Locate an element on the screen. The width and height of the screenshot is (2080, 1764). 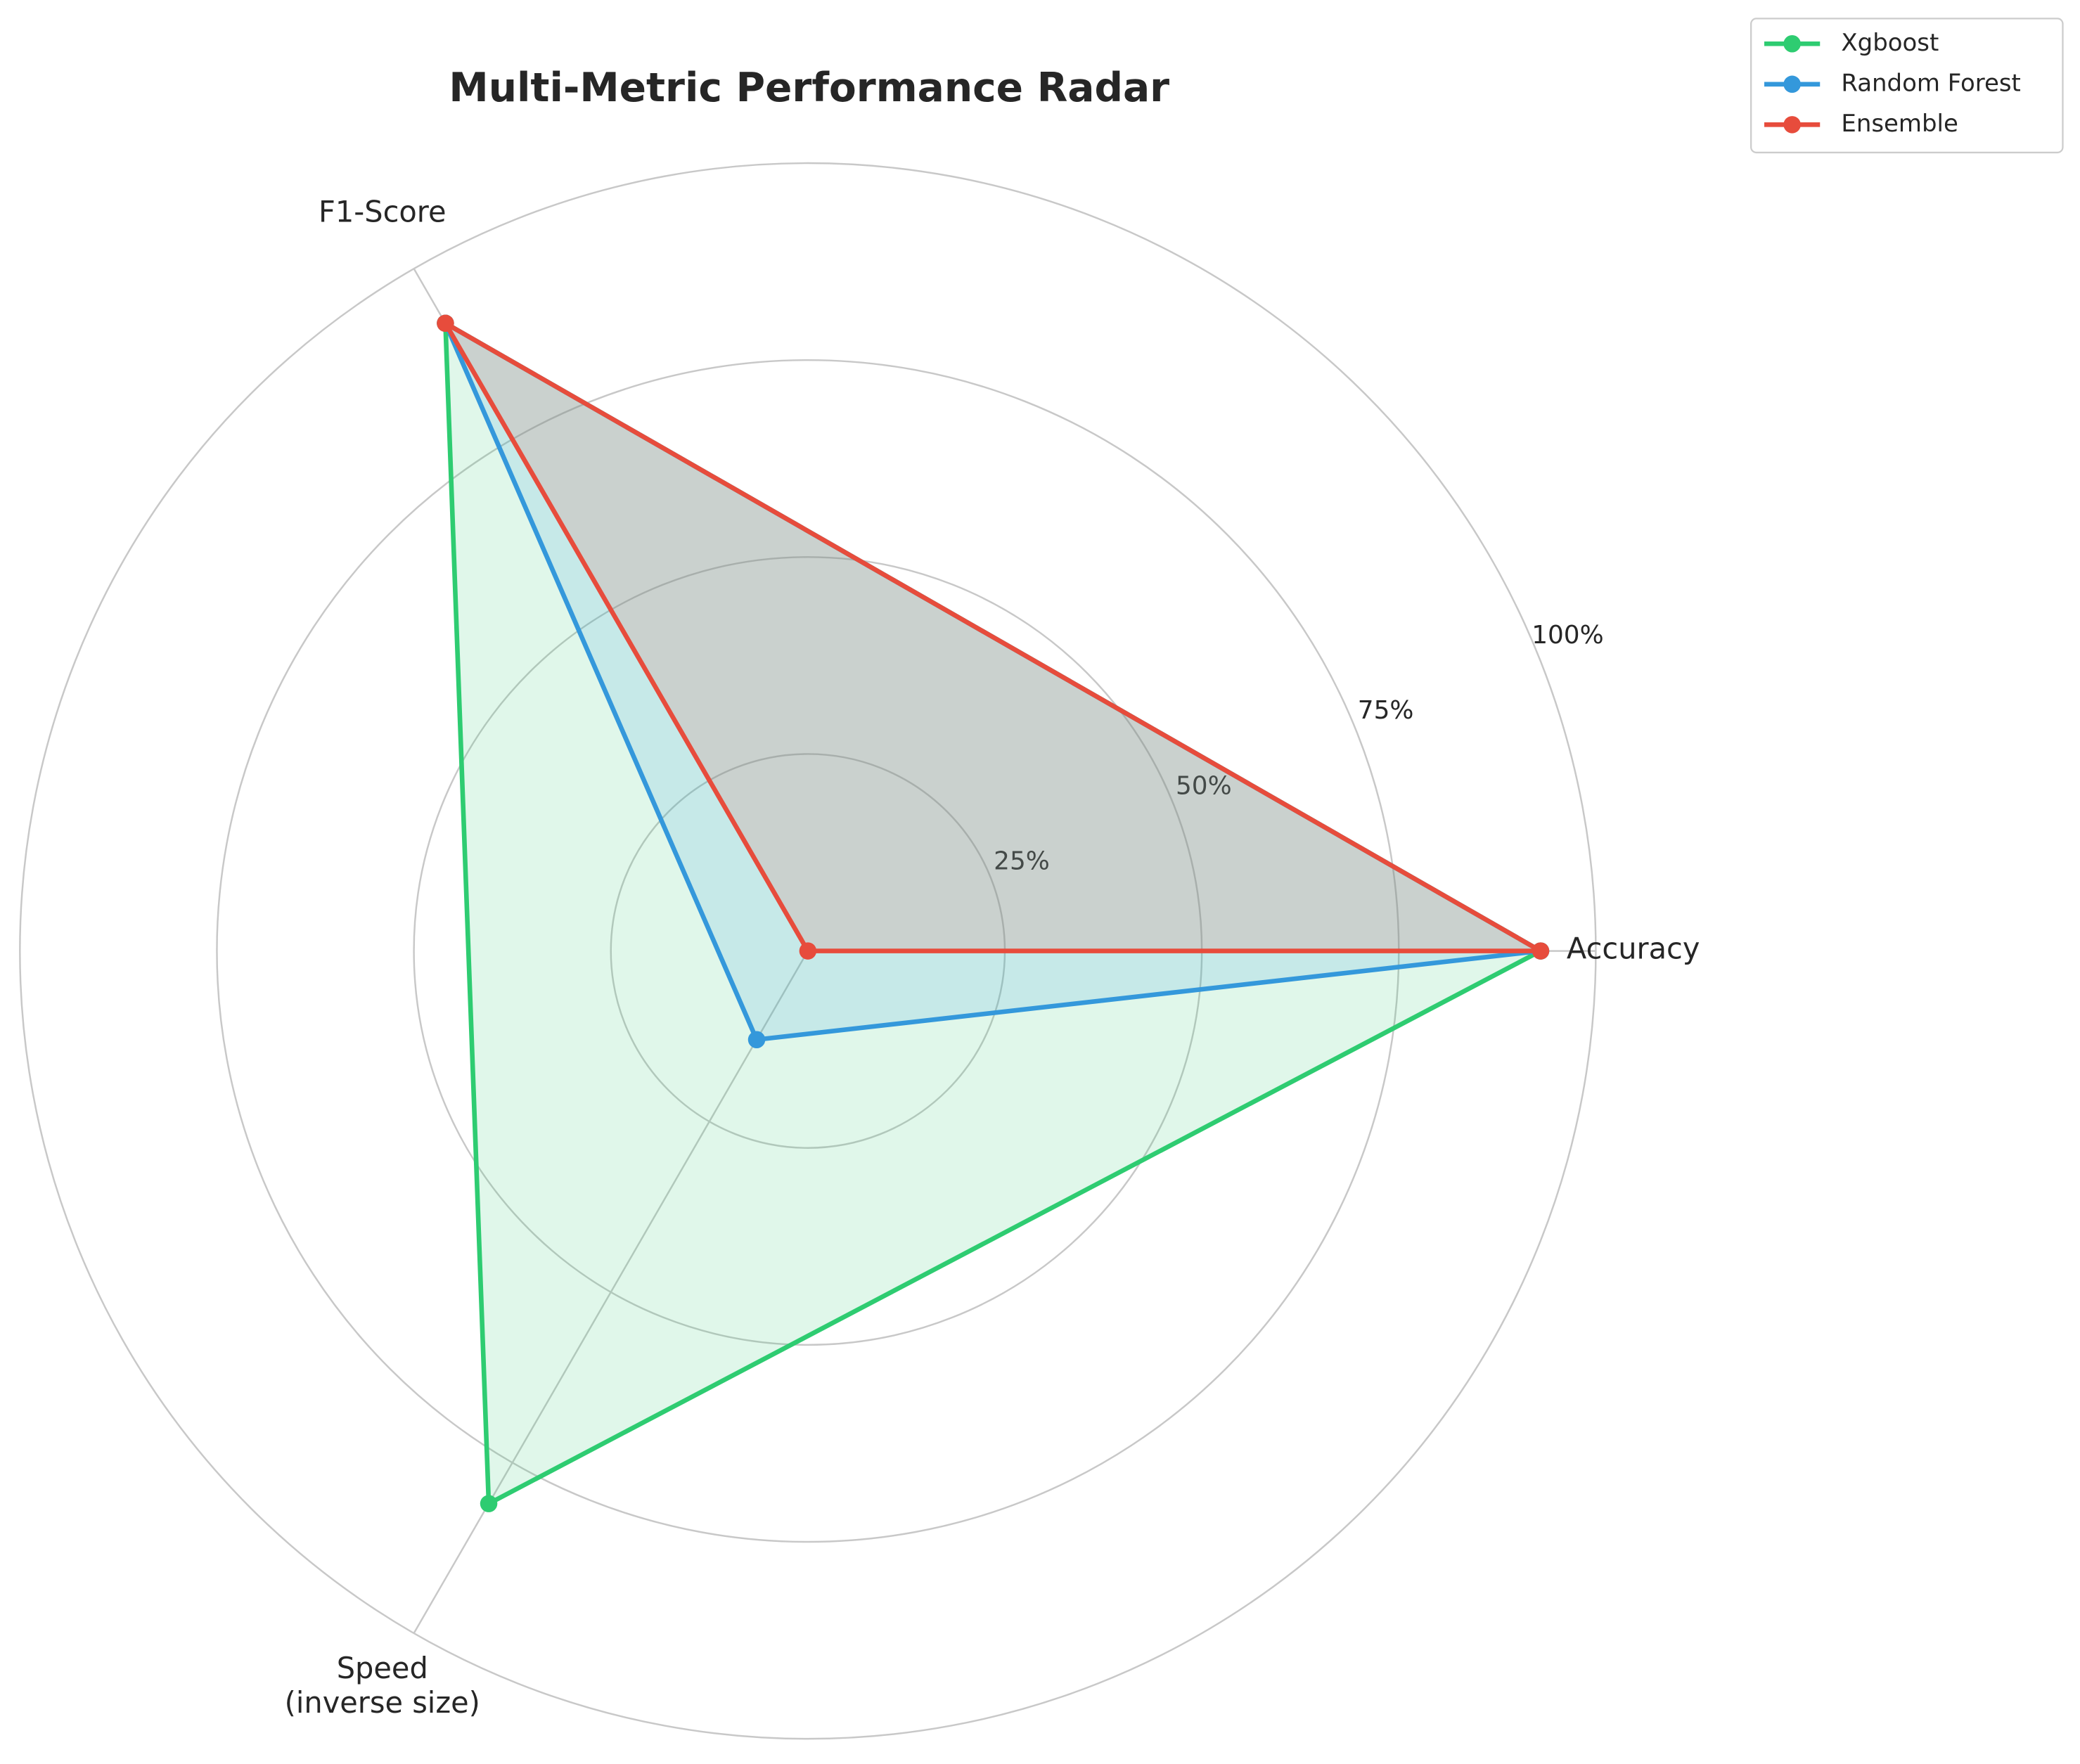
r-tick-label: 50% is located at coordinates (1204, 785).